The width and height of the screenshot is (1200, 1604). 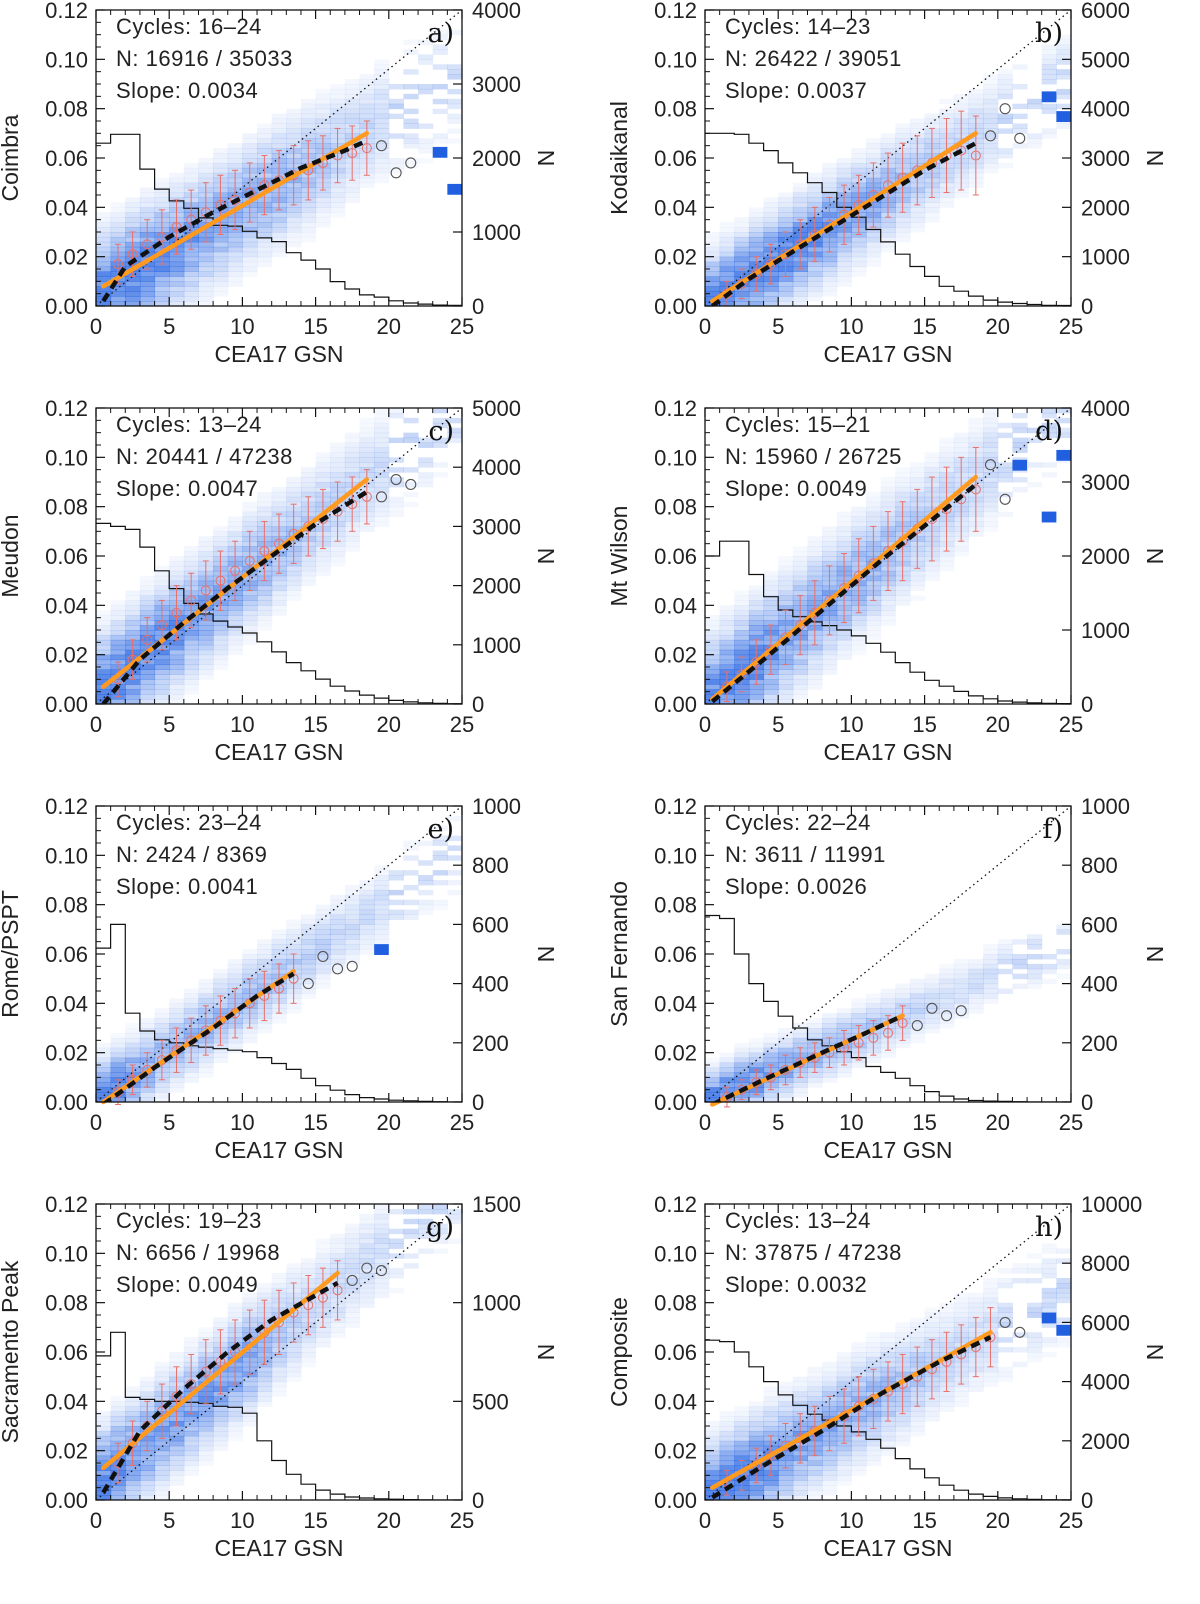 I want to click on y2-tick-label: 6000, so click(x=1105, y=11).